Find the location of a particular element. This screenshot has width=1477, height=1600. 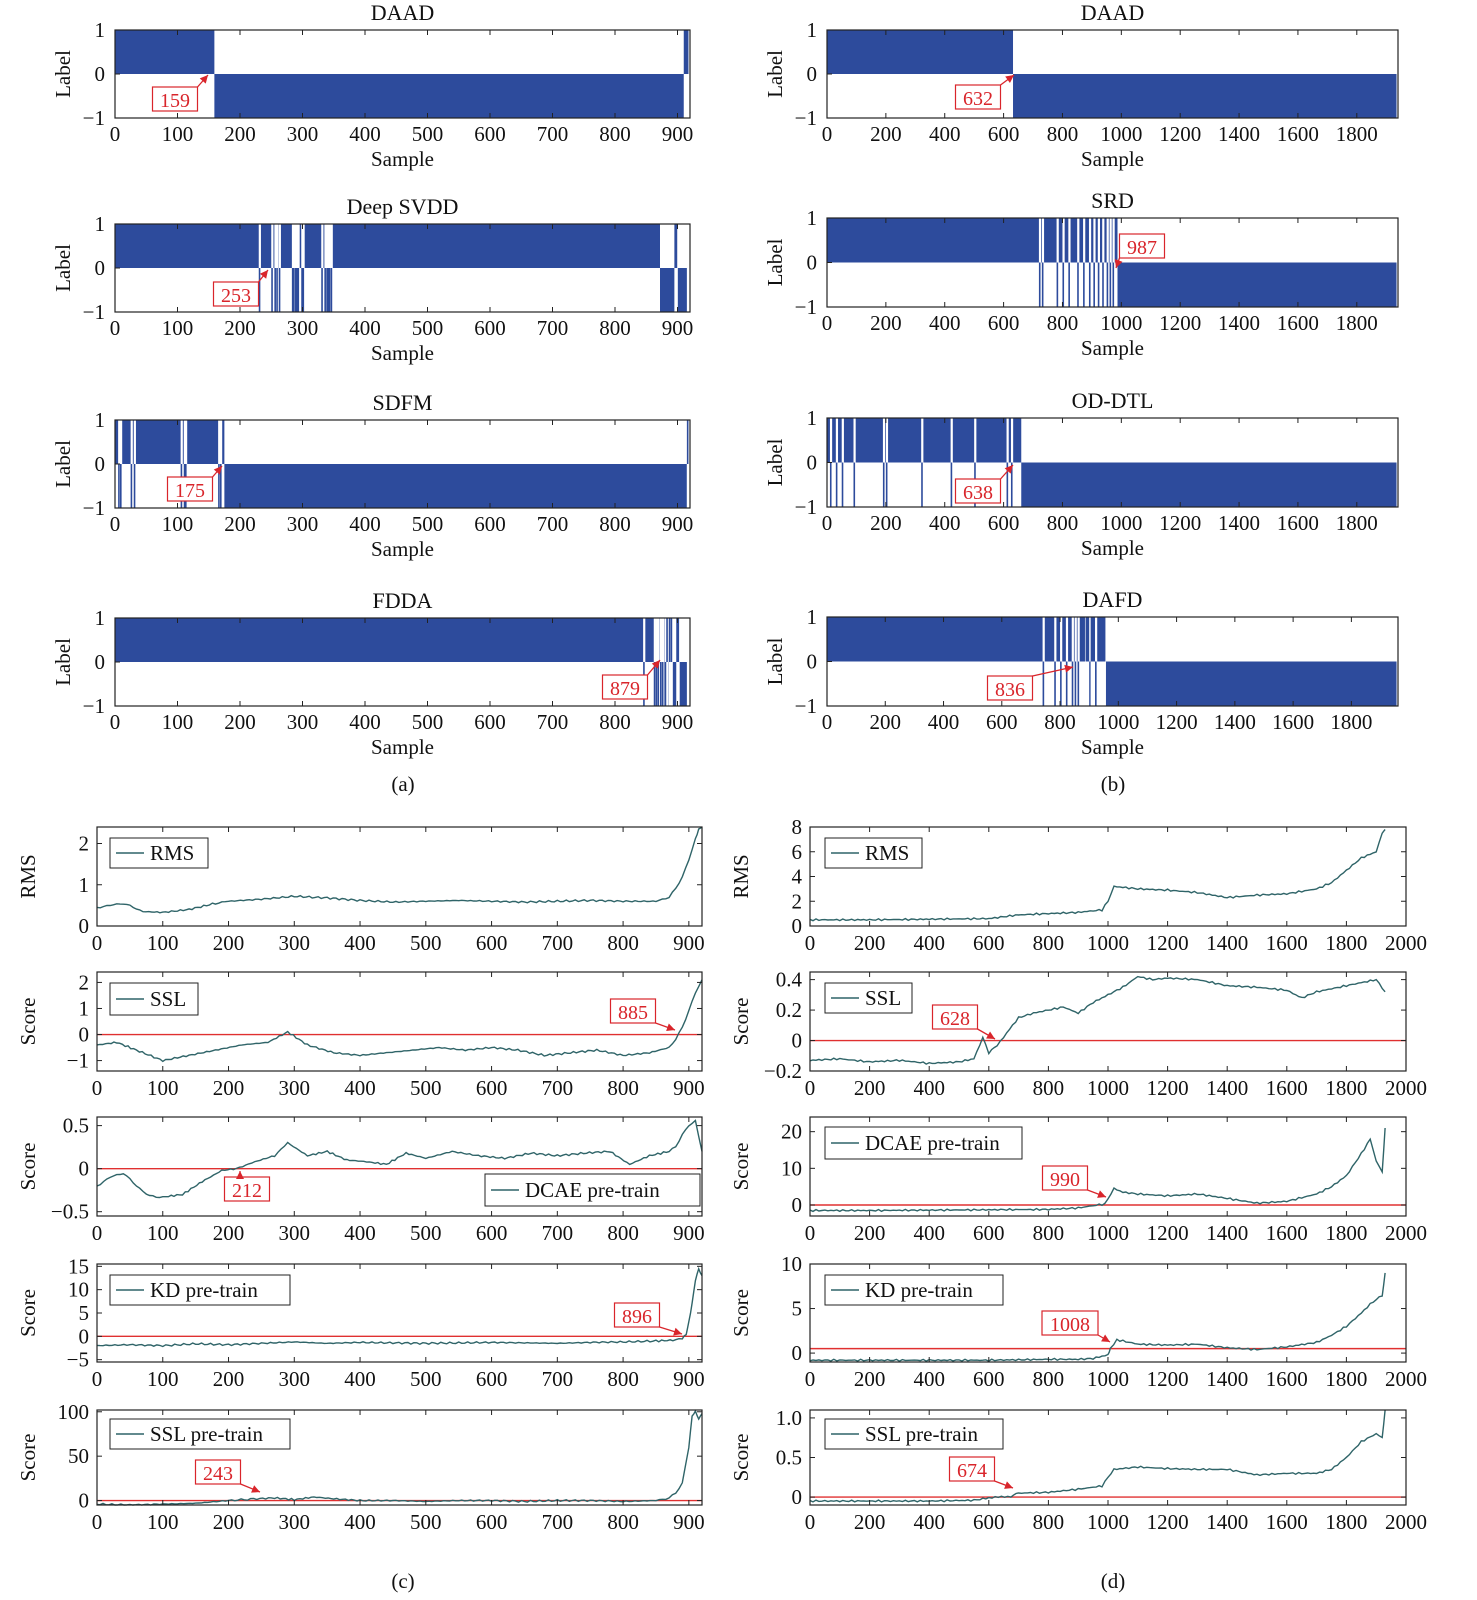

annotation-1-box is located at coordinates (175, 99).